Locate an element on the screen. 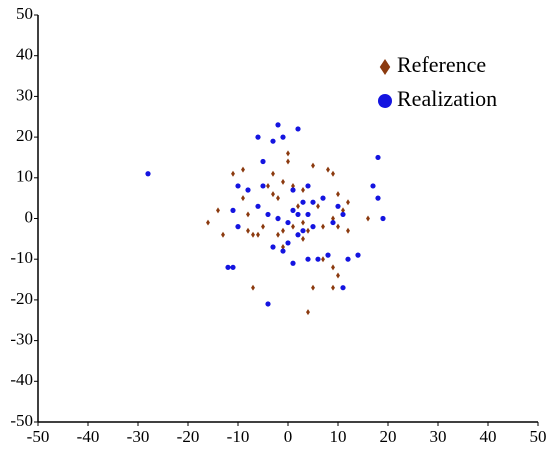 Image resolution: width=550 pixels, height=452 pixels. x-tick-label: -10 is located at coordinates (238, 436).